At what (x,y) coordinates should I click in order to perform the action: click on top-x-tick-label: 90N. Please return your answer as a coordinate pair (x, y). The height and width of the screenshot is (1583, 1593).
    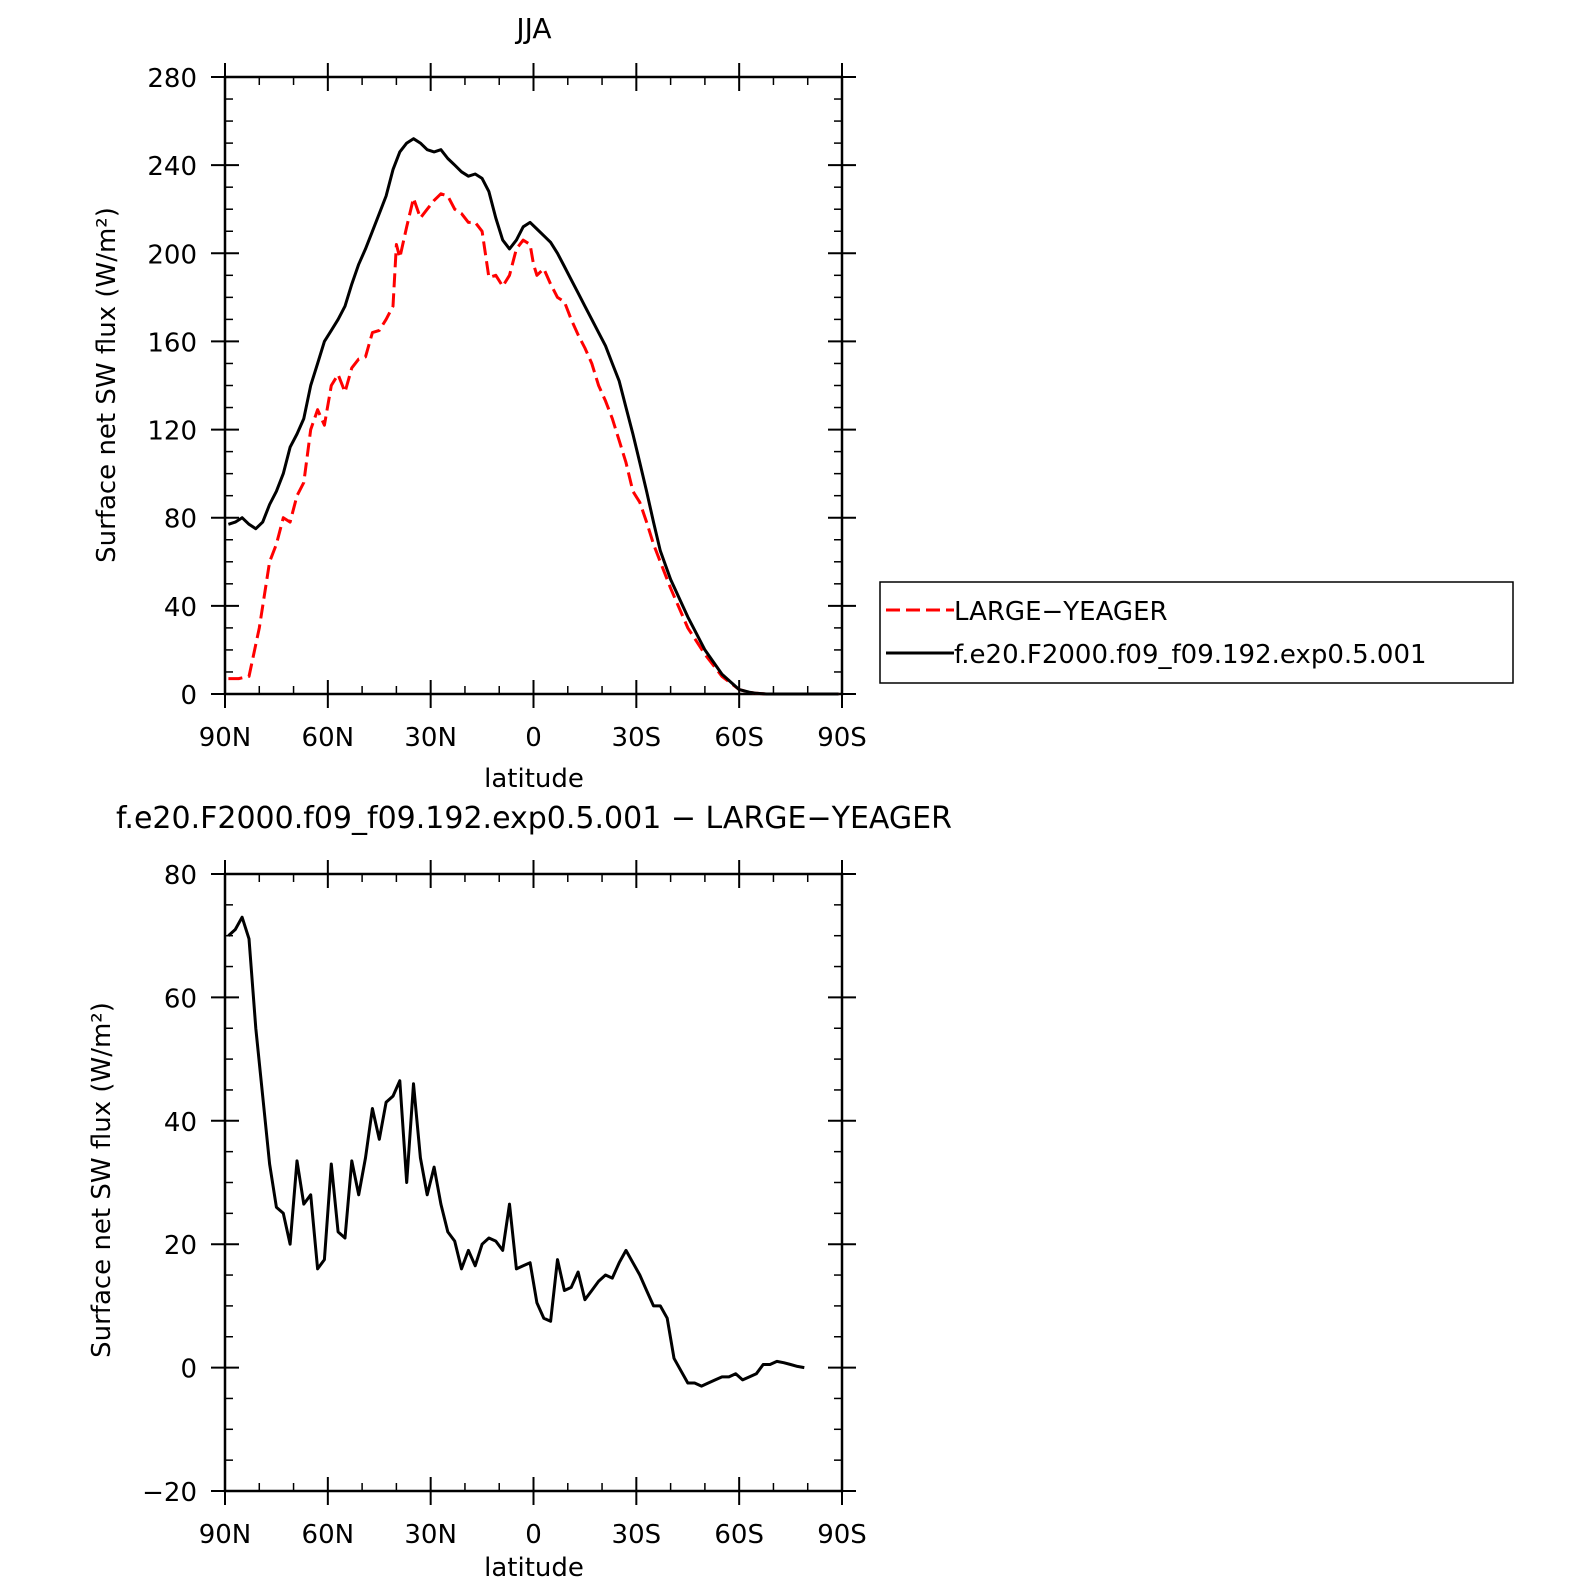
    Looking at the image, I should click on (225, 738).